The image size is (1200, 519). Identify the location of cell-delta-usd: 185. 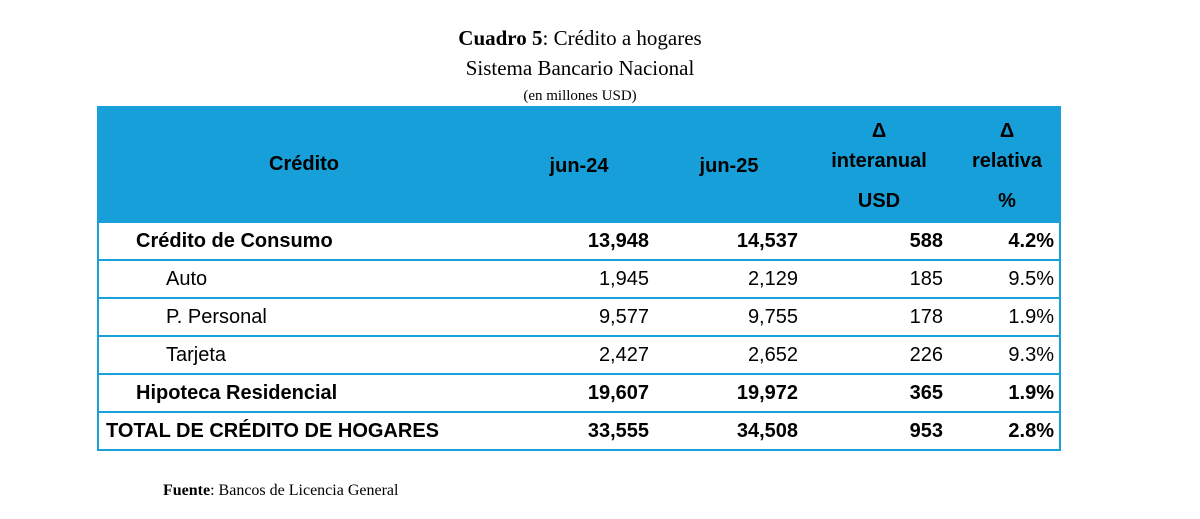
(926, 279).